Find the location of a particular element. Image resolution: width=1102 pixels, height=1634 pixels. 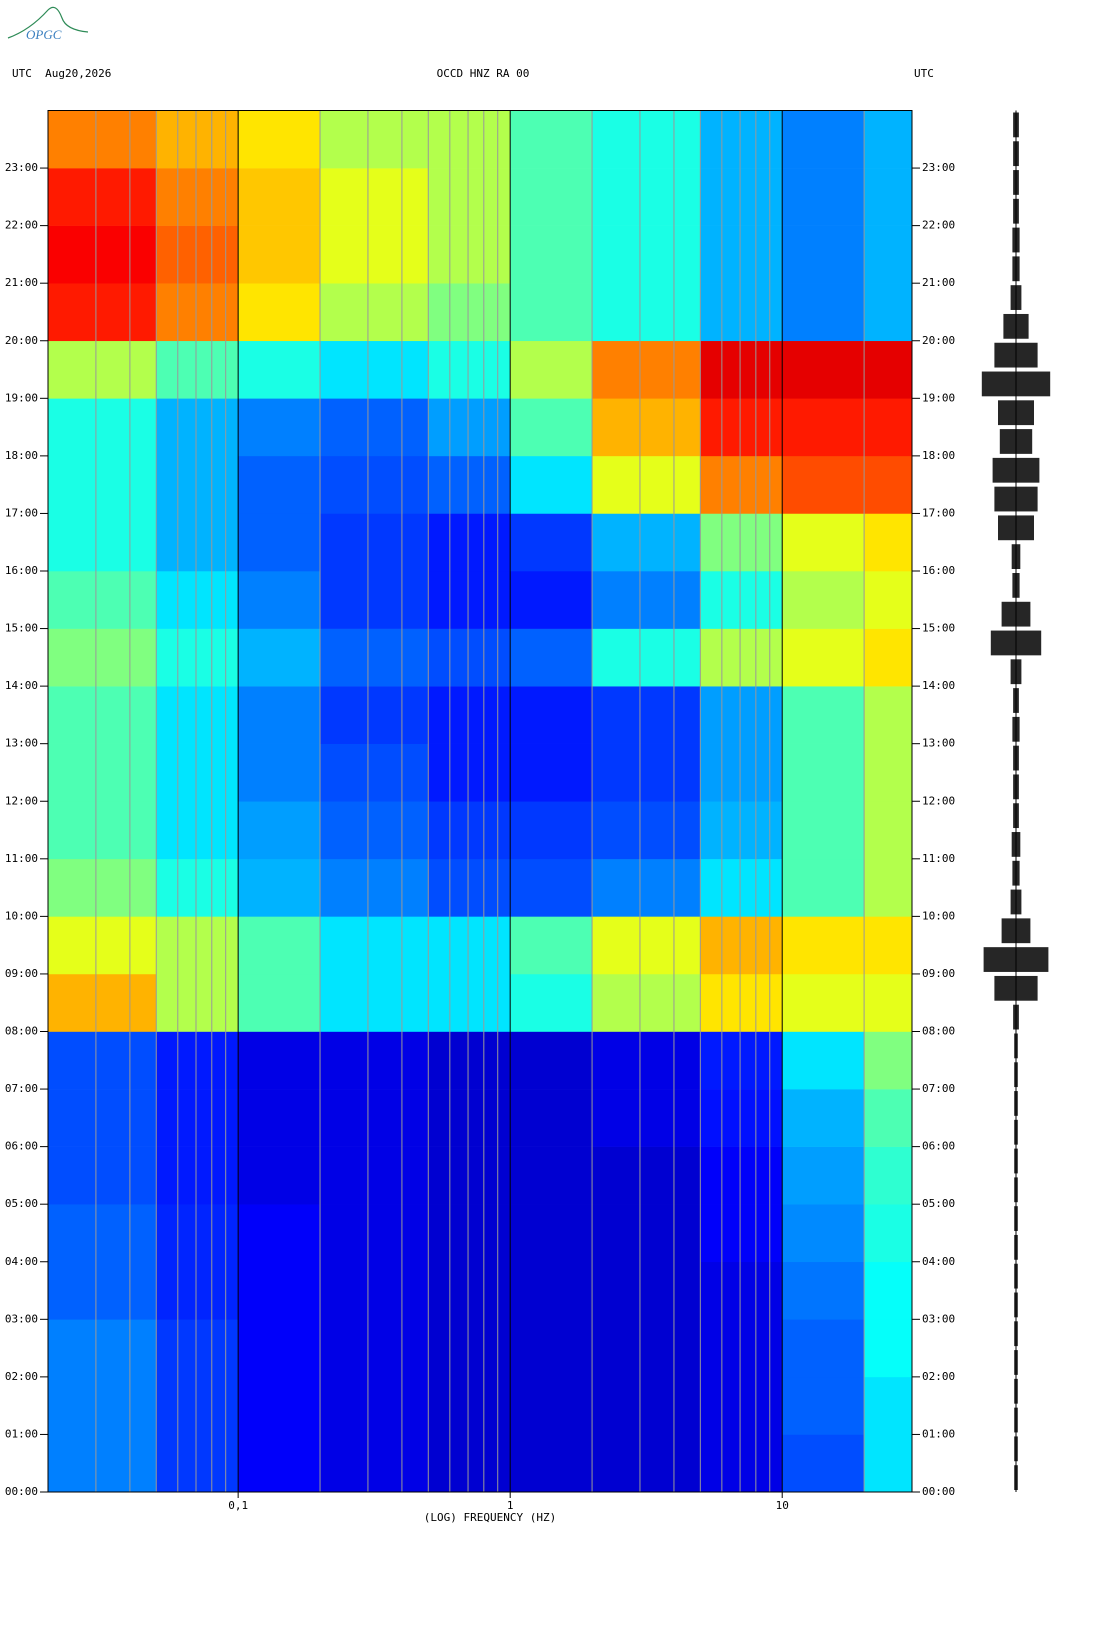

y-tick-label-right: 15:00 is located at coordinates (938, 628).